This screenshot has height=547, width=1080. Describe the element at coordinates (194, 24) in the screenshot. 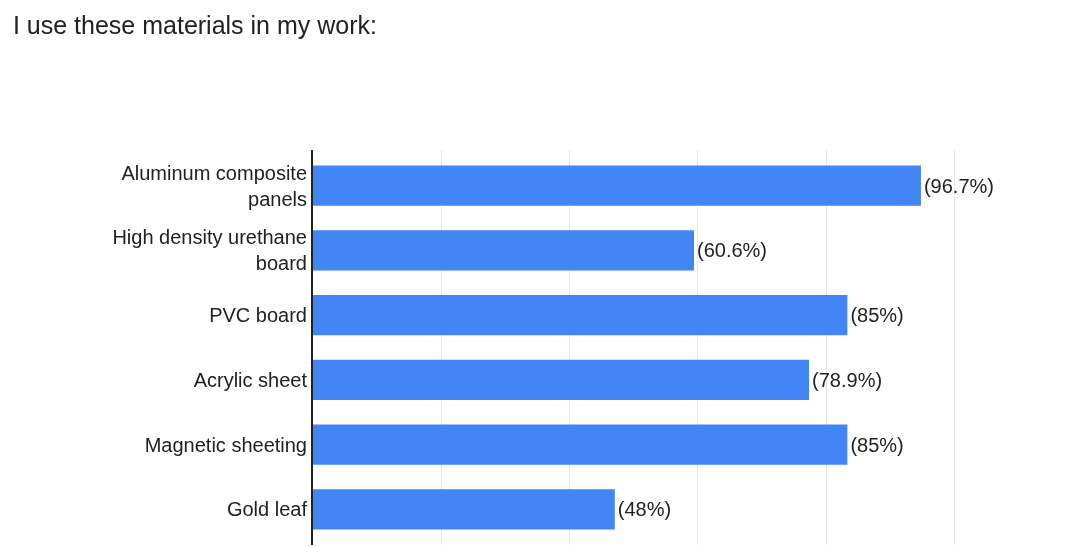

I see `chart-title: I use these materials in my work:` at that location.